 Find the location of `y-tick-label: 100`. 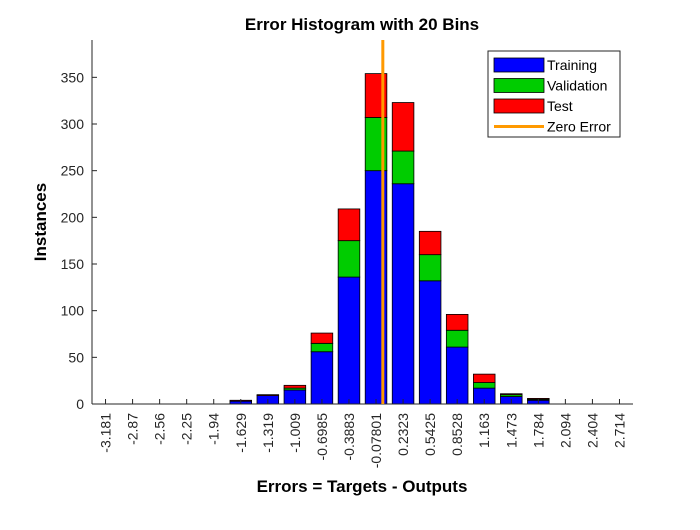

y-tick-label: 100 is located at coordinates (73, 311).